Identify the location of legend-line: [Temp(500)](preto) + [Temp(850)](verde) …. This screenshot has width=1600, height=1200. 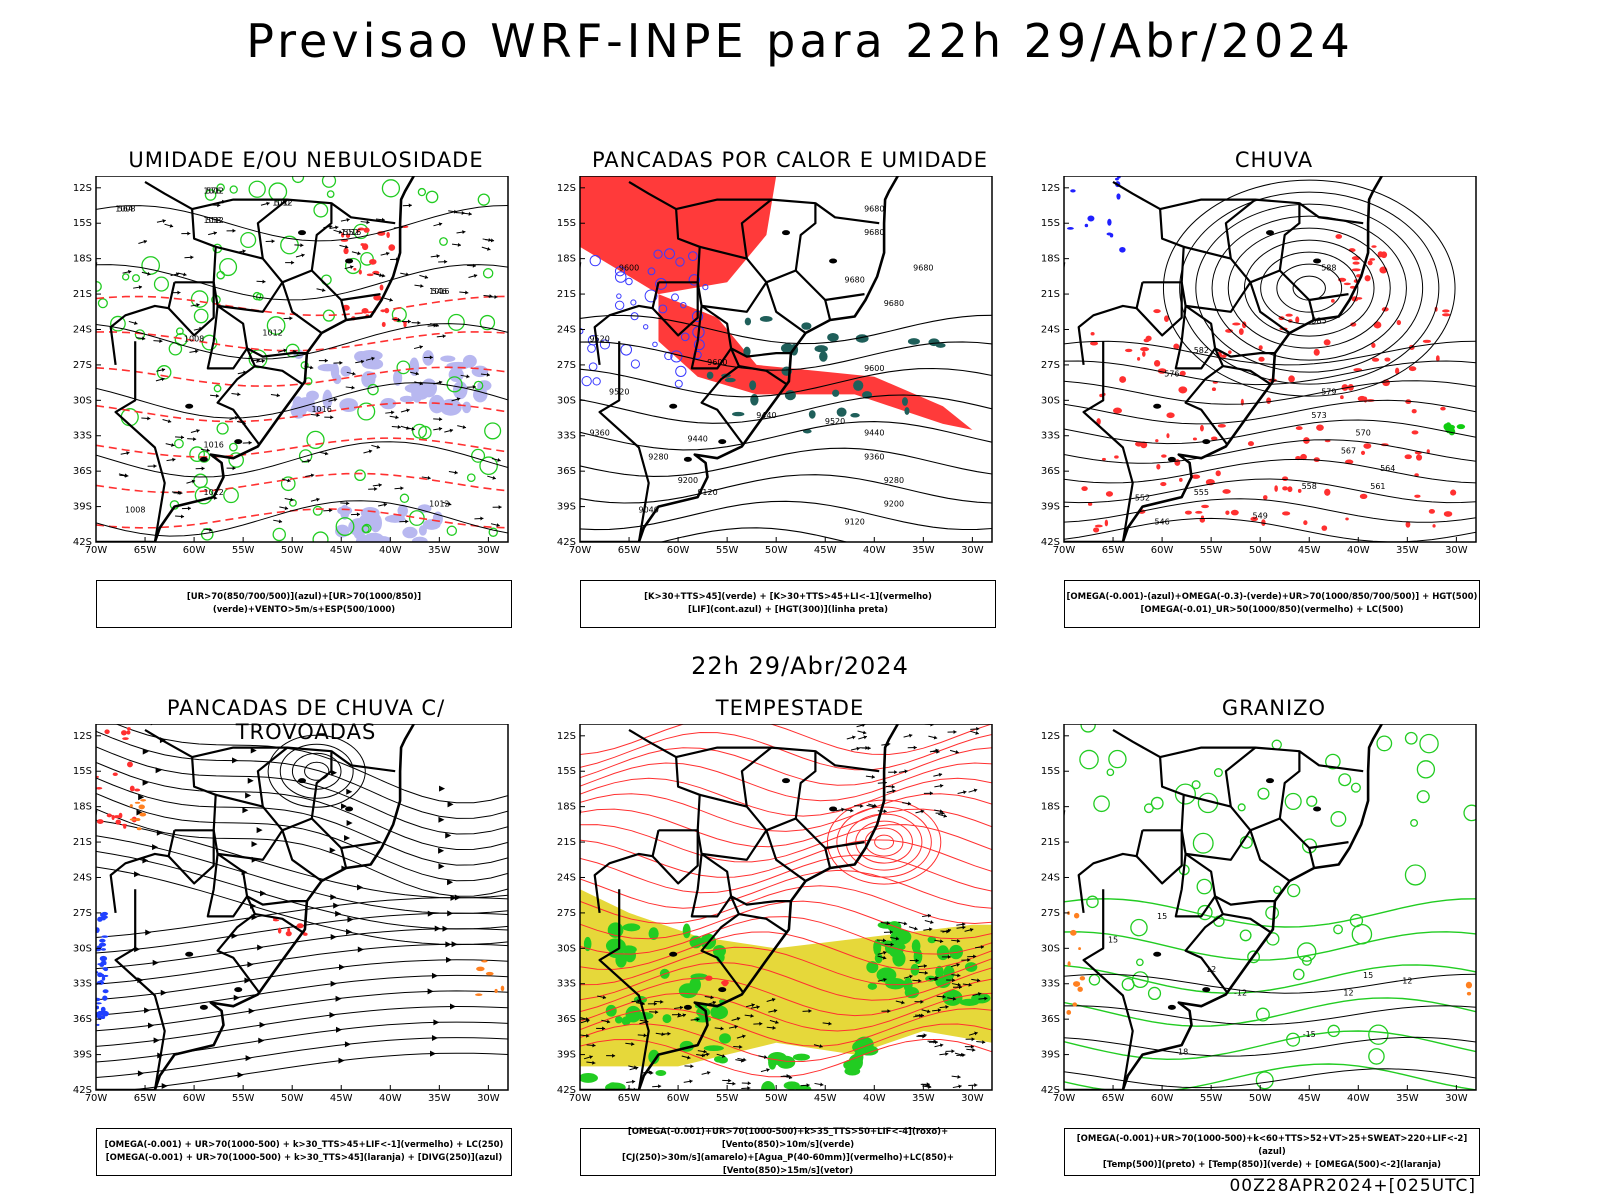
(1272, 1164).